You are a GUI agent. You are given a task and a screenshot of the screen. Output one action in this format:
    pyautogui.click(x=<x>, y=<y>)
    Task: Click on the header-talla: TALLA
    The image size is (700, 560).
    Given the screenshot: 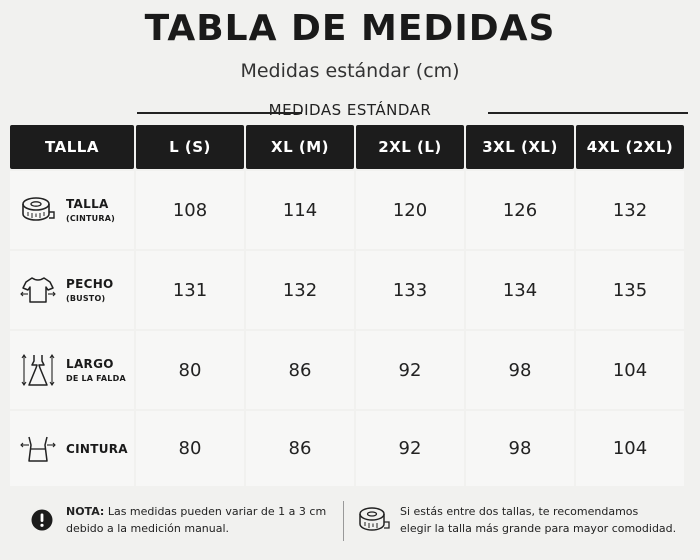 What is the action you would take?
    pyautogui.click(x=72, y=147)
    